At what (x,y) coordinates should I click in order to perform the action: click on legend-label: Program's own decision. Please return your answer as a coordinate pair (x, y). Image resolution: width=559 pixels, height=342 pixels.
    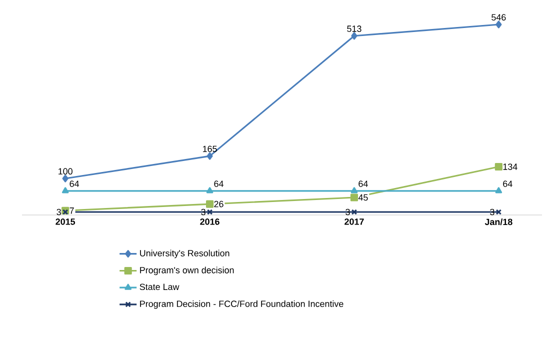
    Looking at the image, I should click on (187, 271).